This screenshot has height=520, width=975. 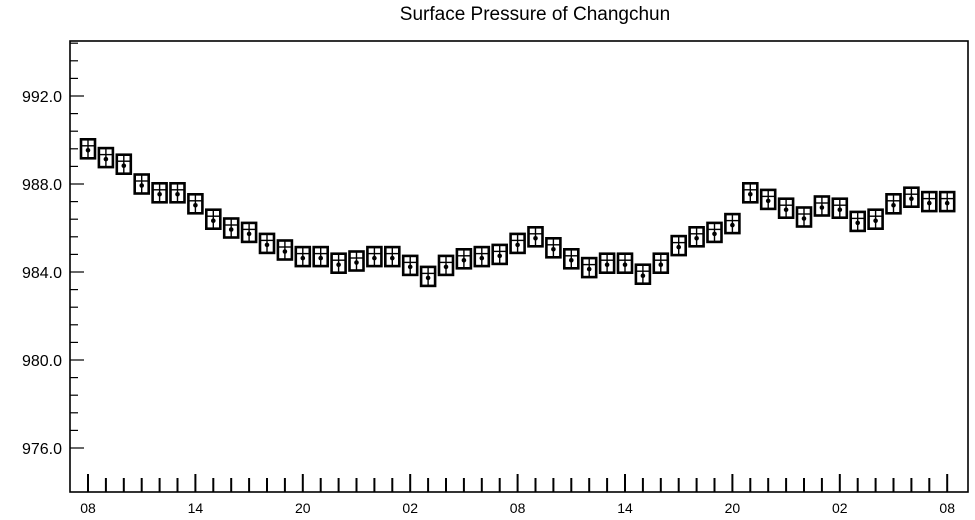 I want to click on y-tick-label: 984.0, so click(x=42, y=273).